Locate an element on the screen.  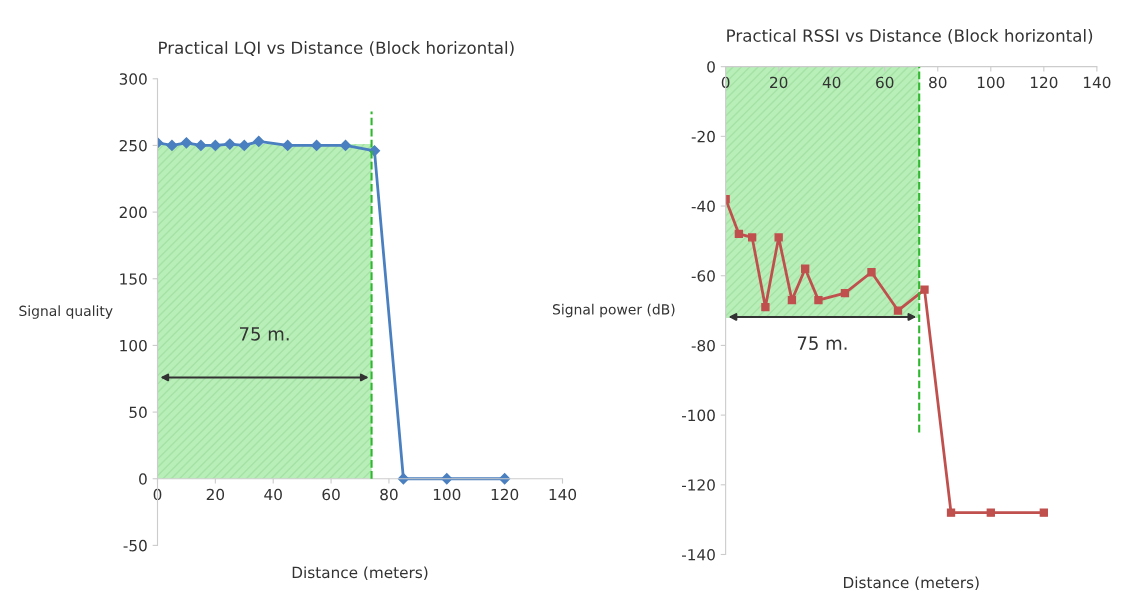
y-tick-label: 150 is located at coordinates (133, 279).